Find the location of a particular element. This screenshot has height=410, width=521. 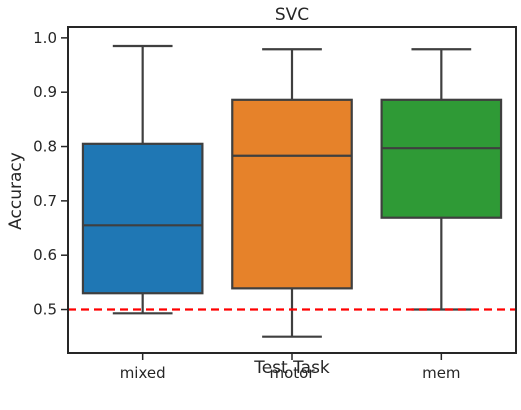

y-axis-label: Accuracy is located at coordinates (16, 191).